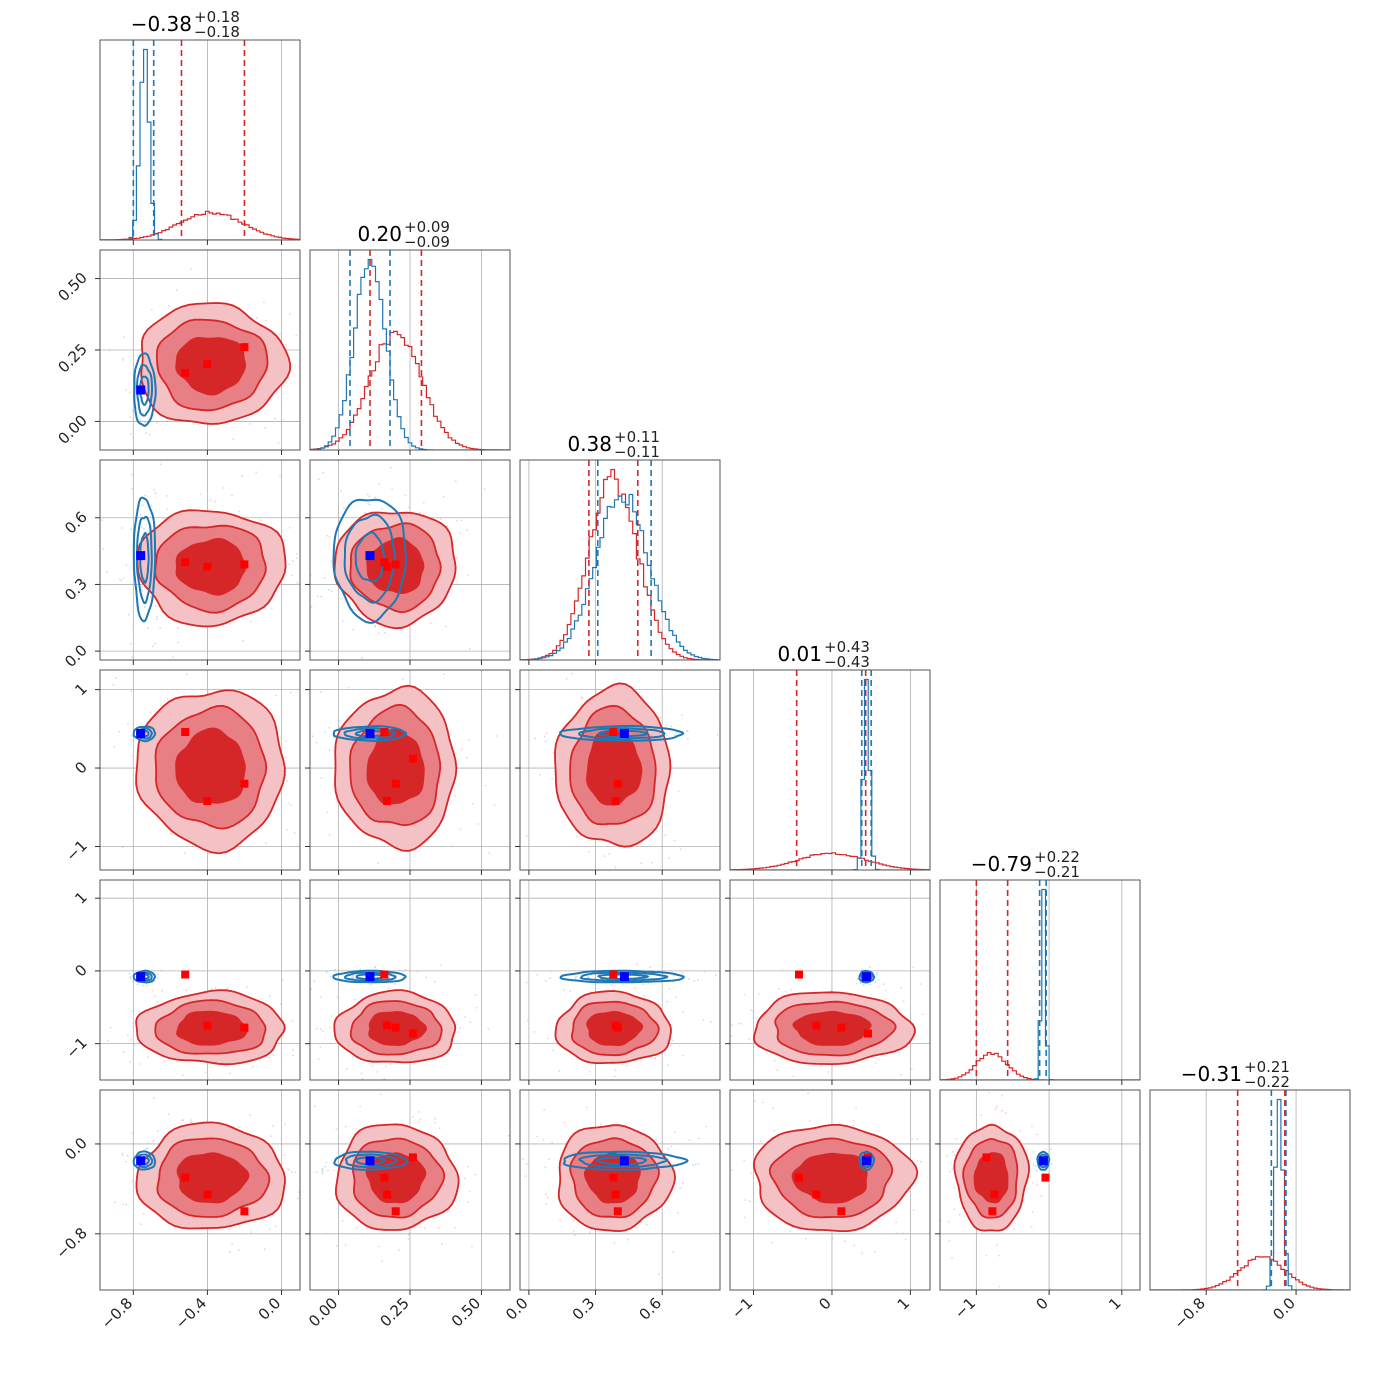 This screenshot has width=1390, height=1390. What do you see at coordinates (620, 546) in the screenshot?
I see `histogram-panel-2: 0.38 +0.11−0.11` at bounding box center [620, 546].